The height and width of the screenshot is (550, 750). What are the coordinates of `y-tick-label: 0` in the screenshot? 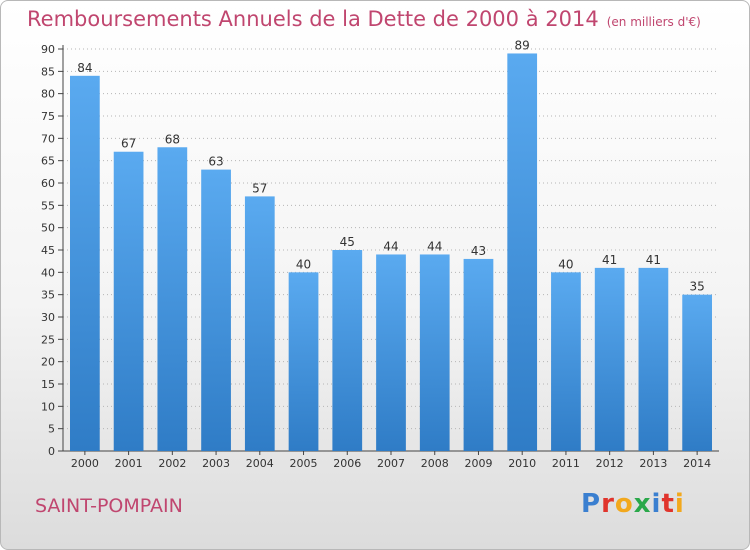 It's located at (51, 451).